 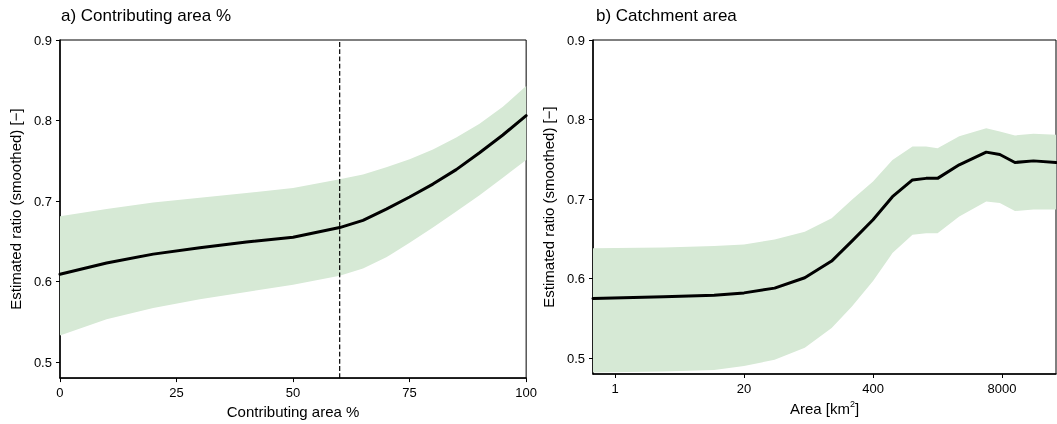 What do you see at coordinates (526, 393) in the screenshot?
I see `x-tick-label: 100` at bounding box center [526, 393].